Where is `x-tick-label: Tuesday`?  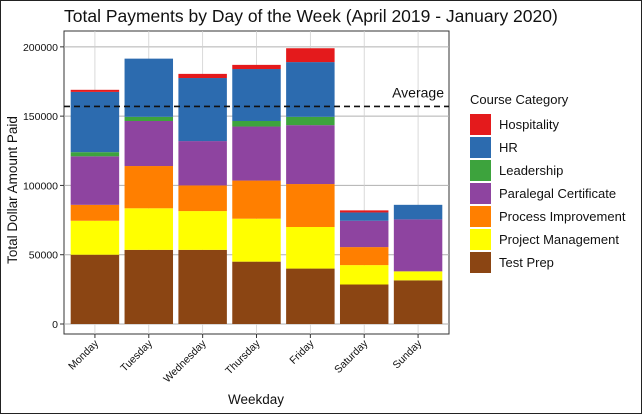
x-tick-label: Tuesday is located at coordinates (136, 355).